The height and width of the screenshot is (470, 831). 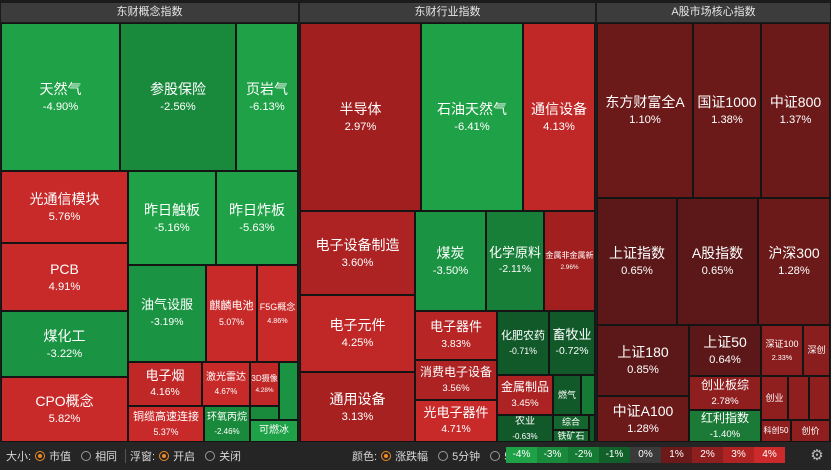 I want to click on tile-name: 昨日触板, so click(x=172, y=209).